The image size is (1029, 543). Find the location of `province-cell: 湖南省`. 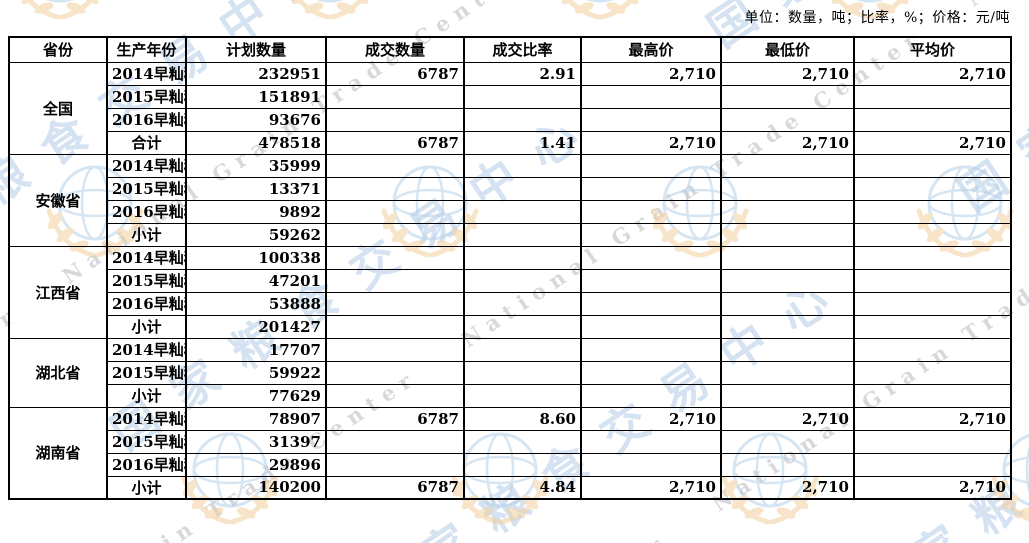

province-cell: 湖南省 is located at coordinates (58, 453).